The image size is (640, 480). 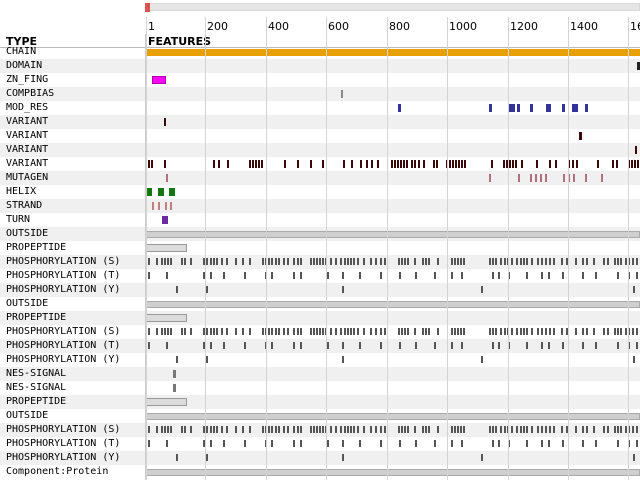 I want to click on helix-feature, so click(x=161, y=192).